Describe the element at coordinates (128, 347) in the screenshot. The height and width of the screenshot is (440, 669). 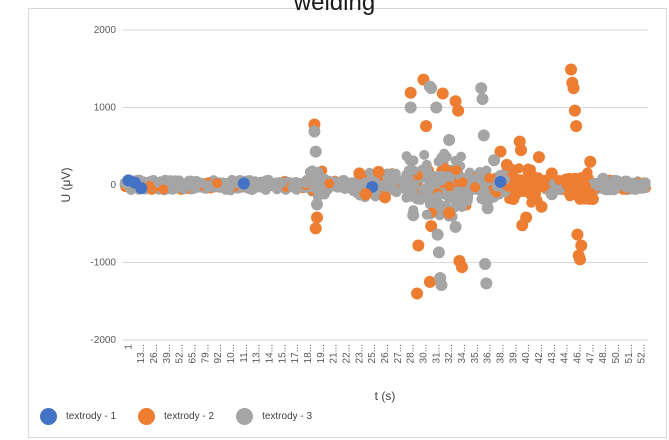
I see `x-tick-label: 1` at that location.